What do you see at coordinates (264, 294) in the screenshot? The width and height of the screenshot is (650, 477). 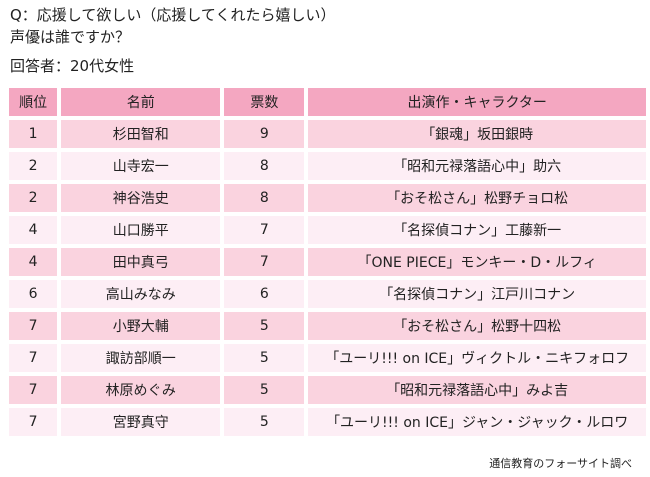 I see `votes-cell: 6` at bounding box center [264, 294].